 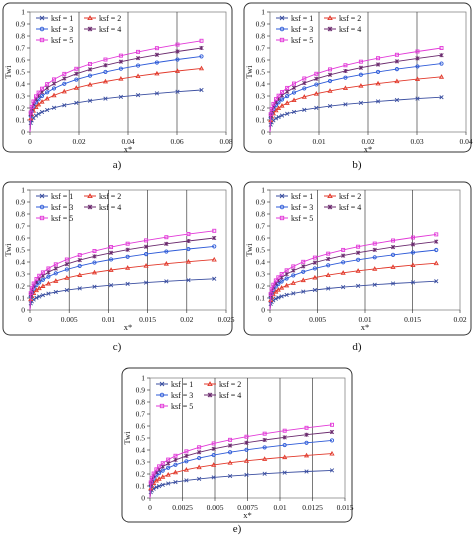 I want to click on x-tick-label: 0.005, so click(x=215, y=507).